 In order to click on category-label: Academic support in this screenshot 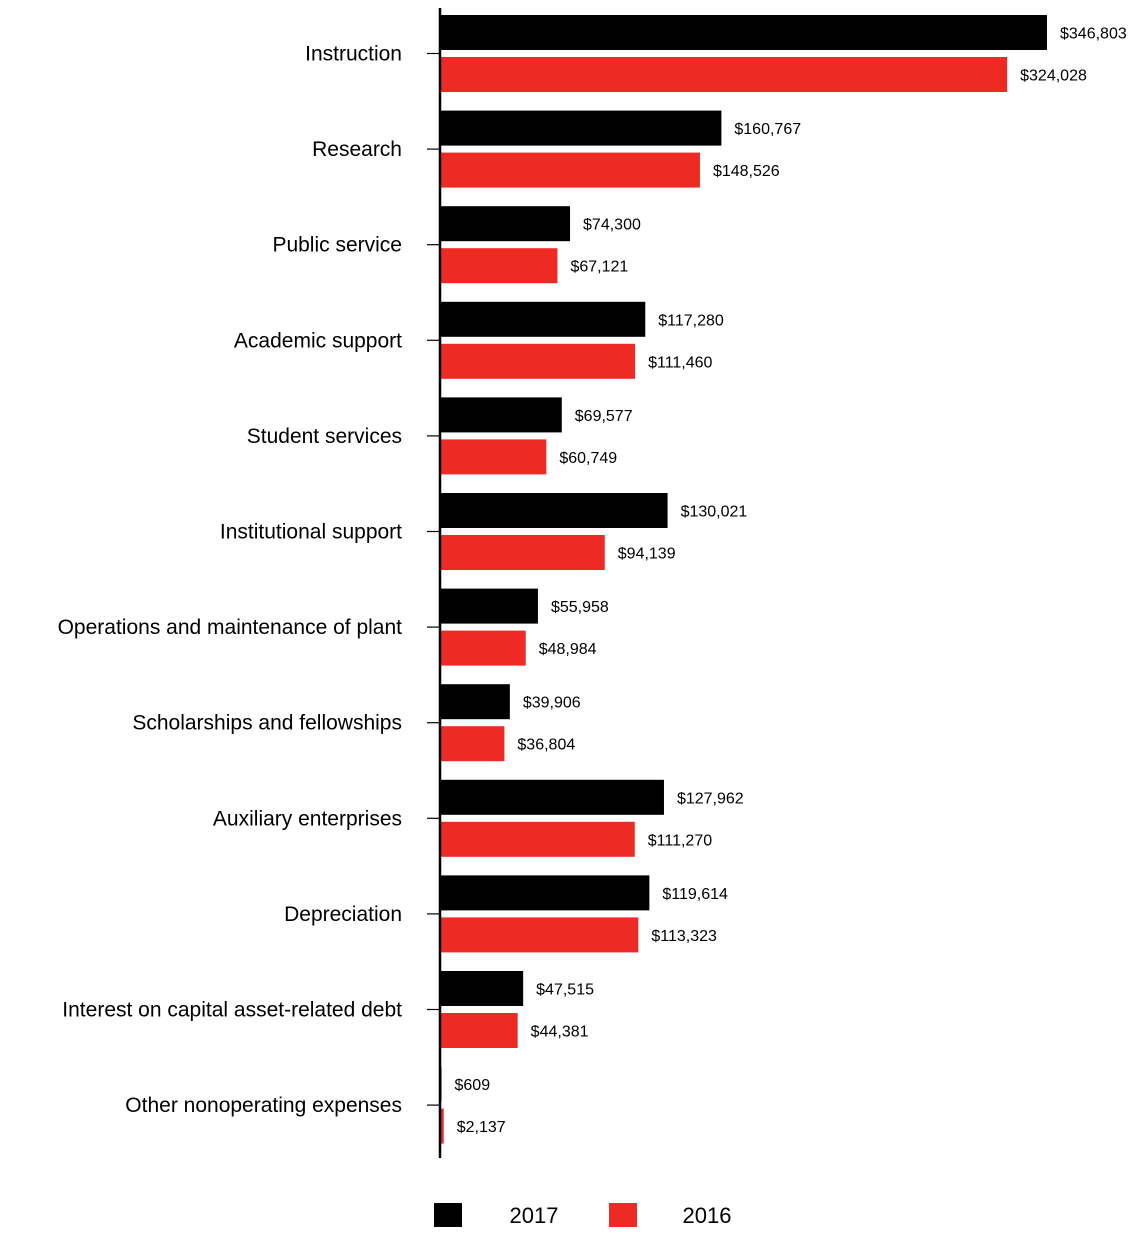, I will do `click(318, 340)`.